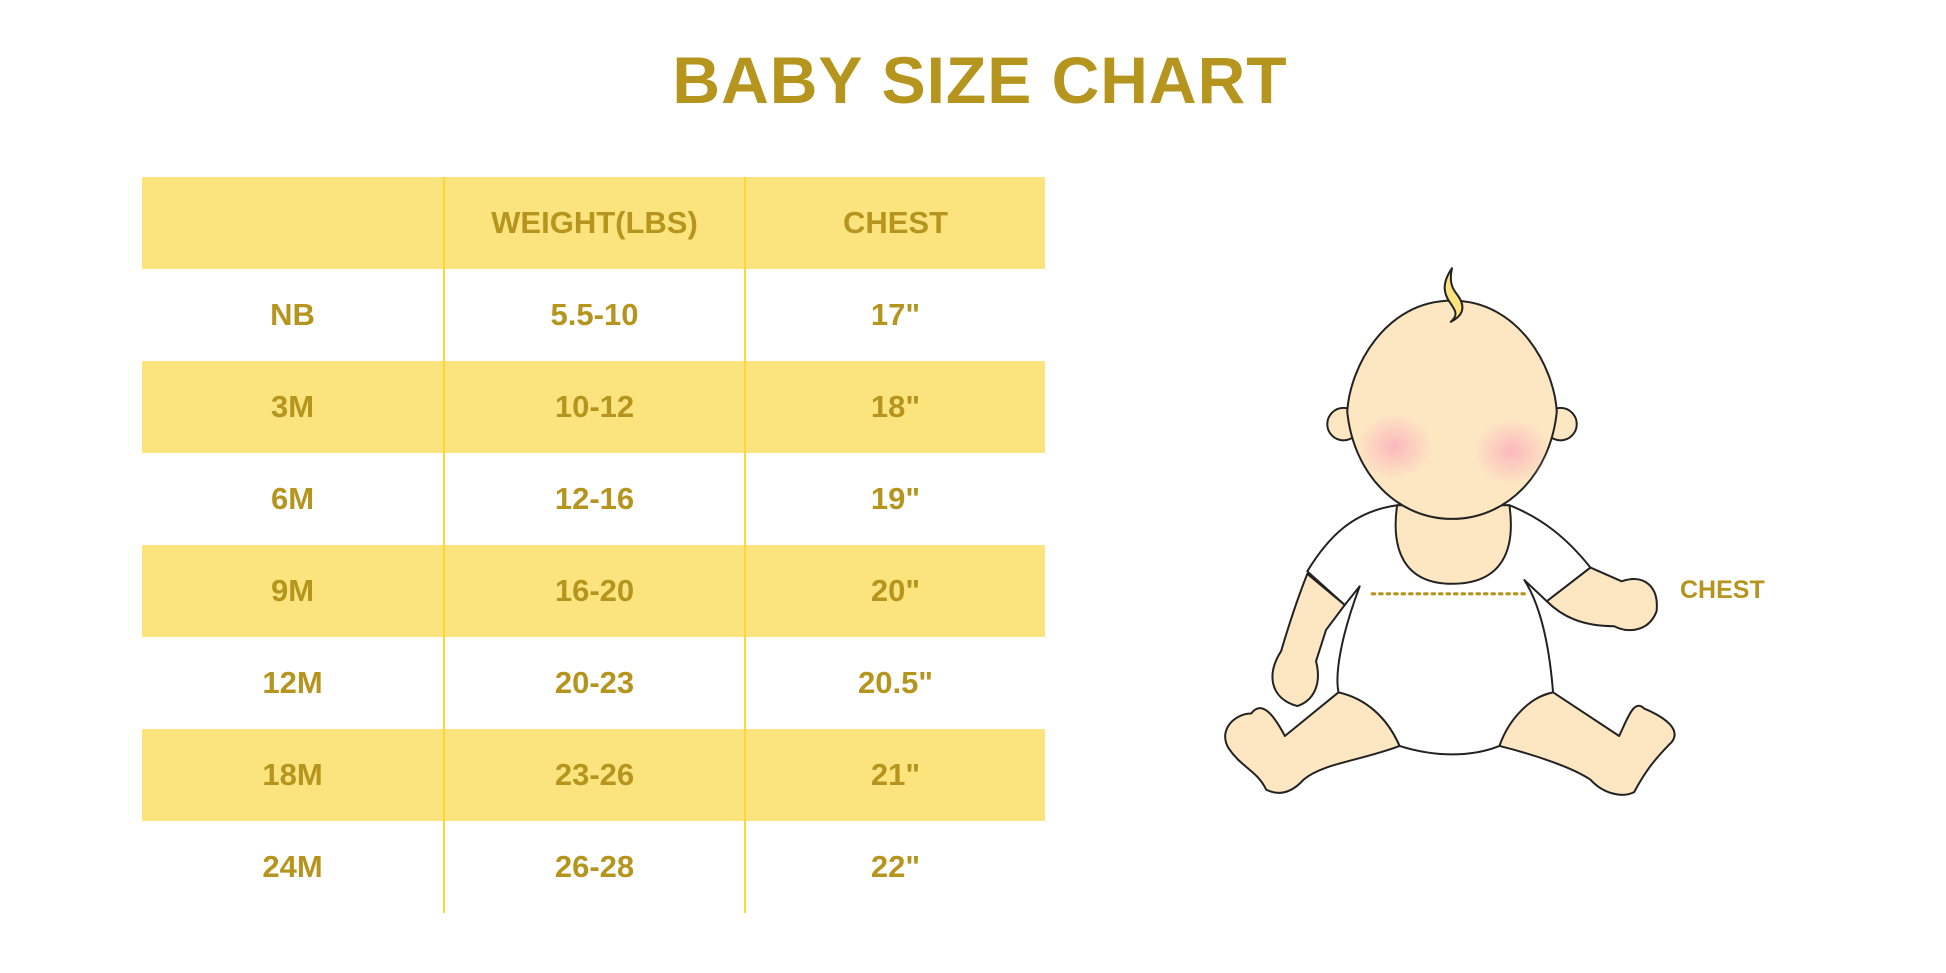 This screenshot has width=1946, height=973. What do you see at coordinates (894, 407) in the screenshot?
I see `chest-cell: 18"` at bounding box center [894, 407].